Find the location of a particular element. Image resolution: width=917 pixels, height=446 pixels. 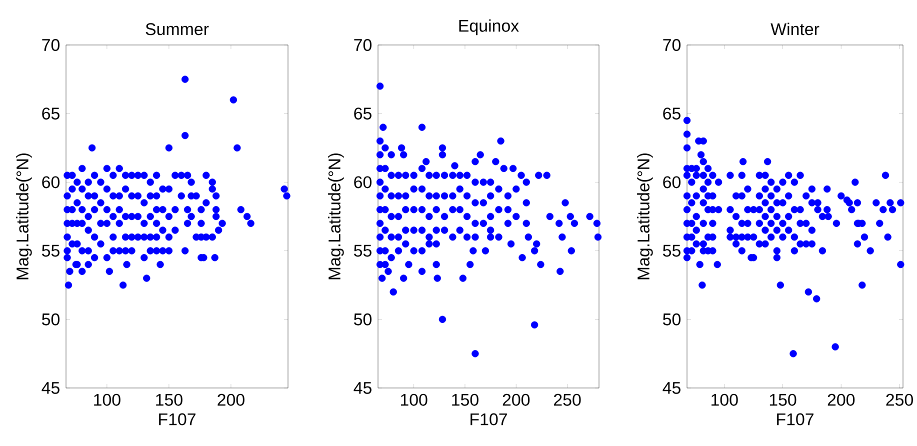

chart-title: Equinox is located at coordinates (489, 27).